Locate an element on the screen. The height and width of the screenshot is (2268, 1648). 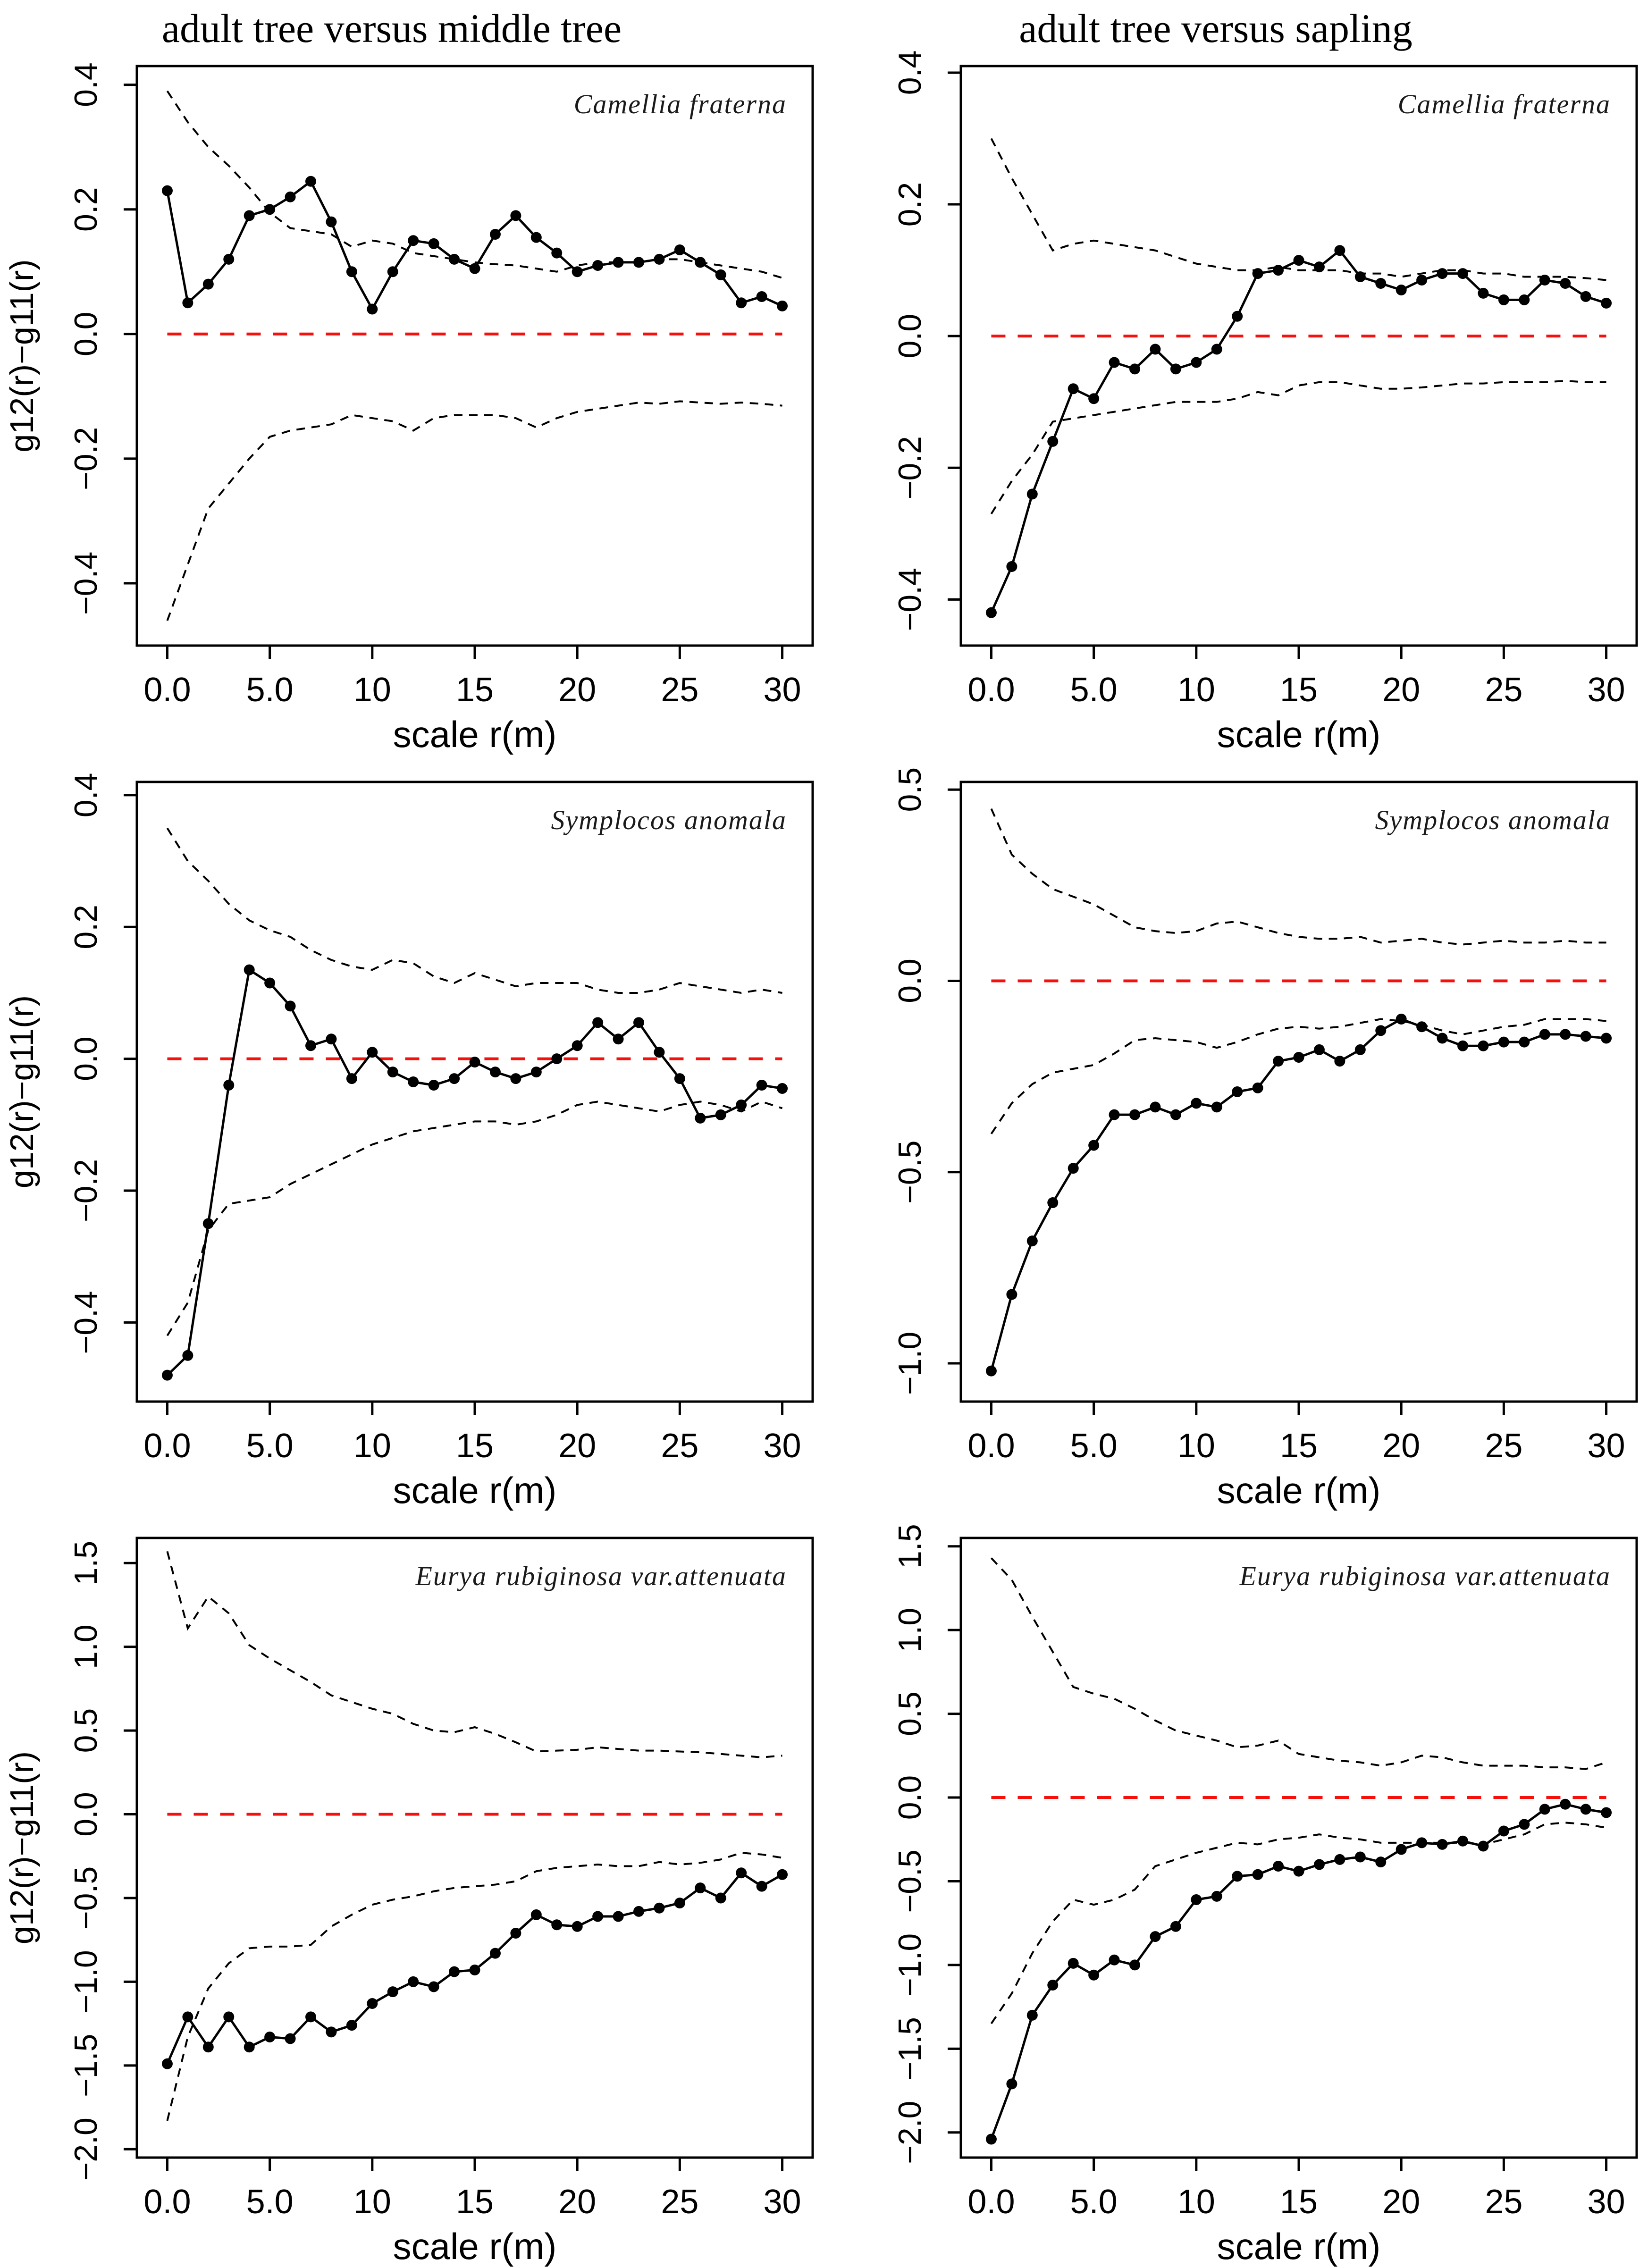
upper-envelope-line is located at coordinates (1298, 209).